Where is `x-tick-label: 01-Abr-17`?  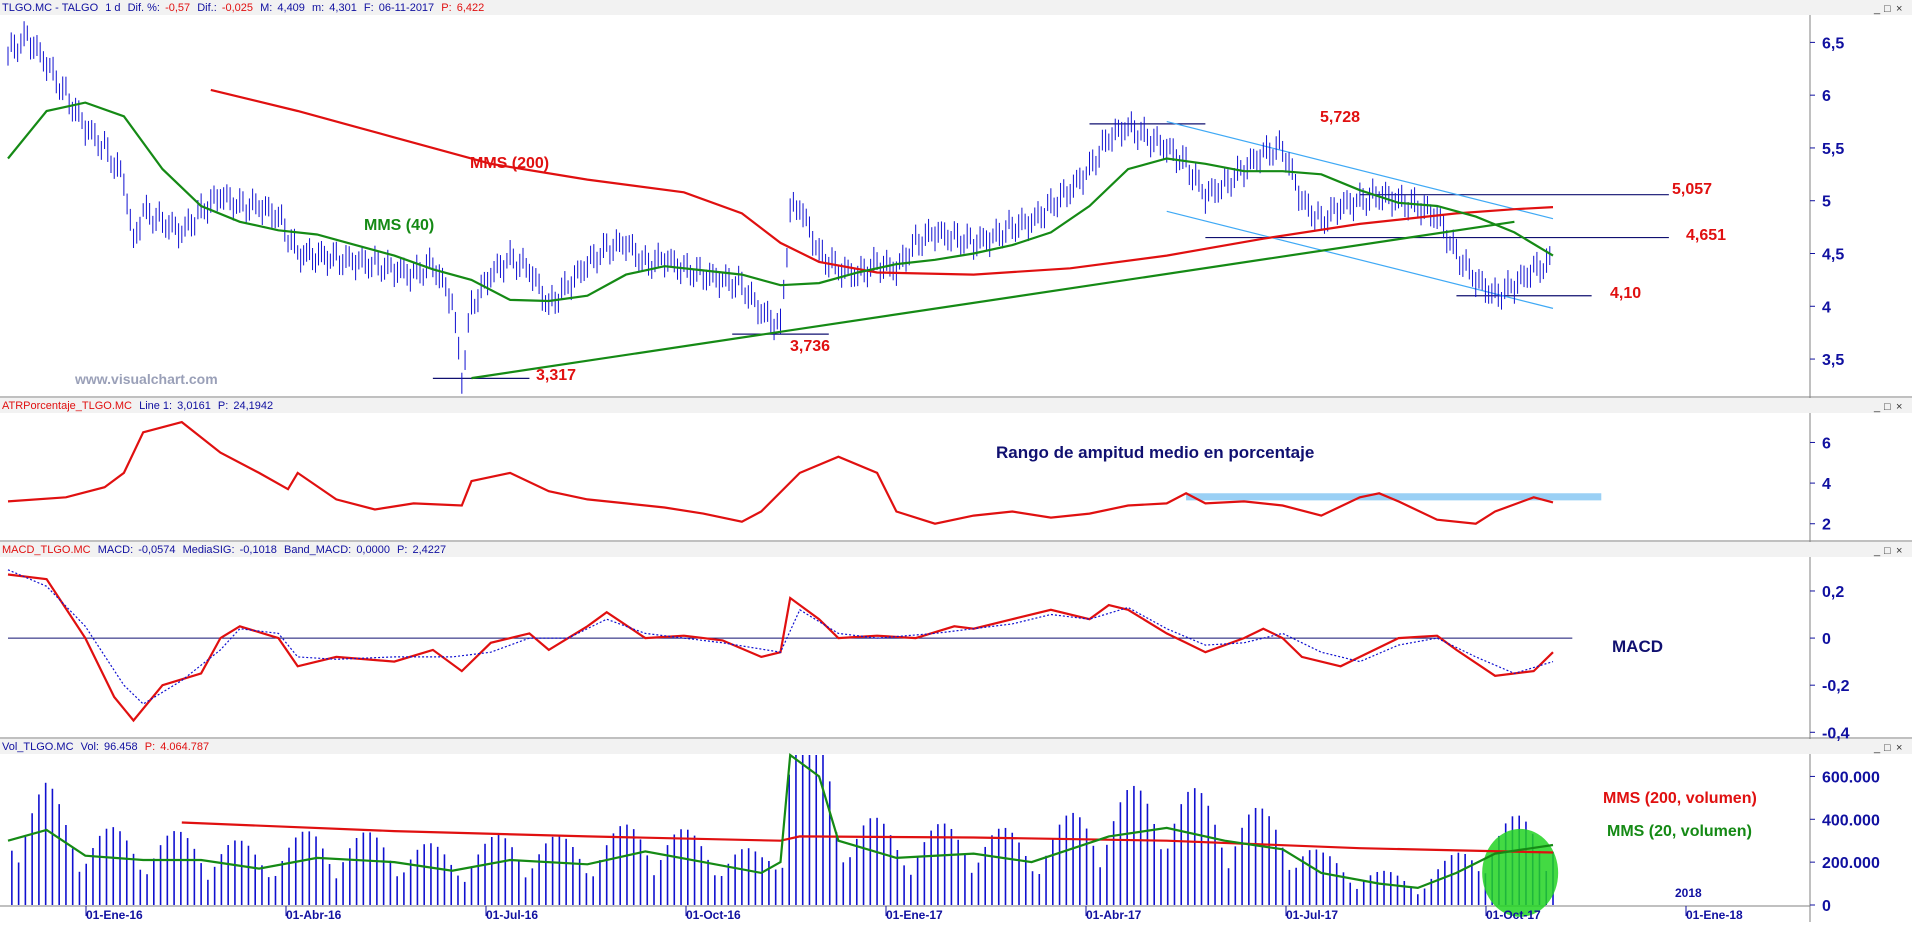
x-tick-label: 01-Abr-17 is located at coordinates (1114, 915).